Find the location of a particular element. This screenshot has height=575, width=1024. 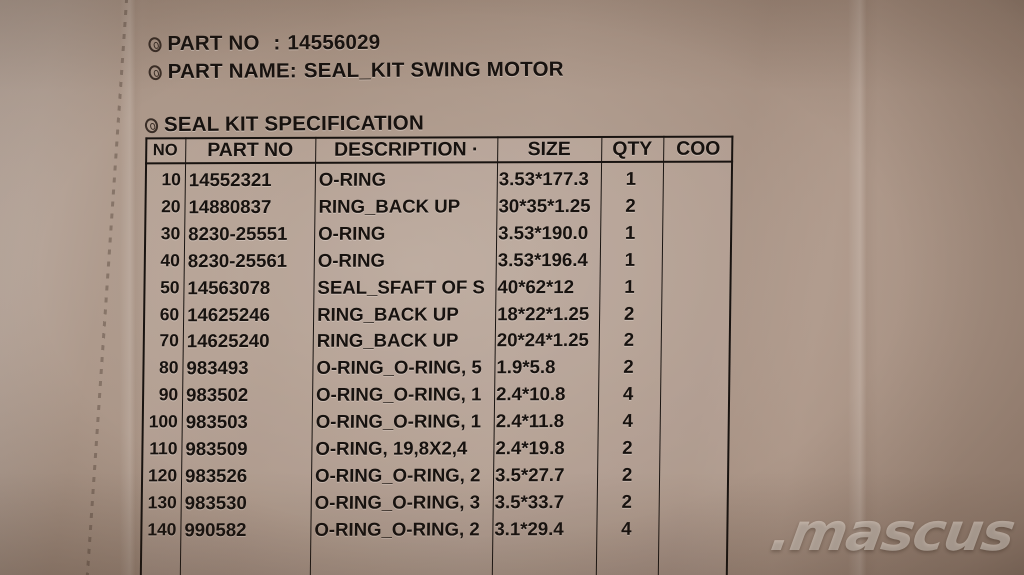

table-row: 10 14552321 O-RING 3.53*177.3 1 is located at coordinates (439, 179).